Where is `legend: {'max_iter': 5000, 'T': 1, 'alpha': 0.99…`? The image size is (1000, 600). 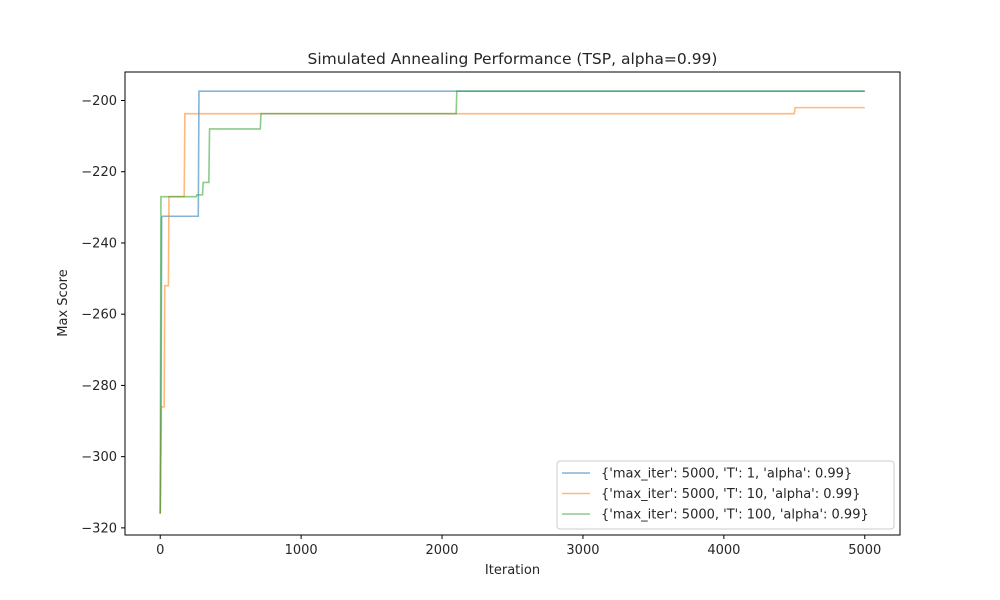 legend: {'max_iter': 5000, 'T': 1, 'alpha': 0.99… is located at coordinates (725, 495).